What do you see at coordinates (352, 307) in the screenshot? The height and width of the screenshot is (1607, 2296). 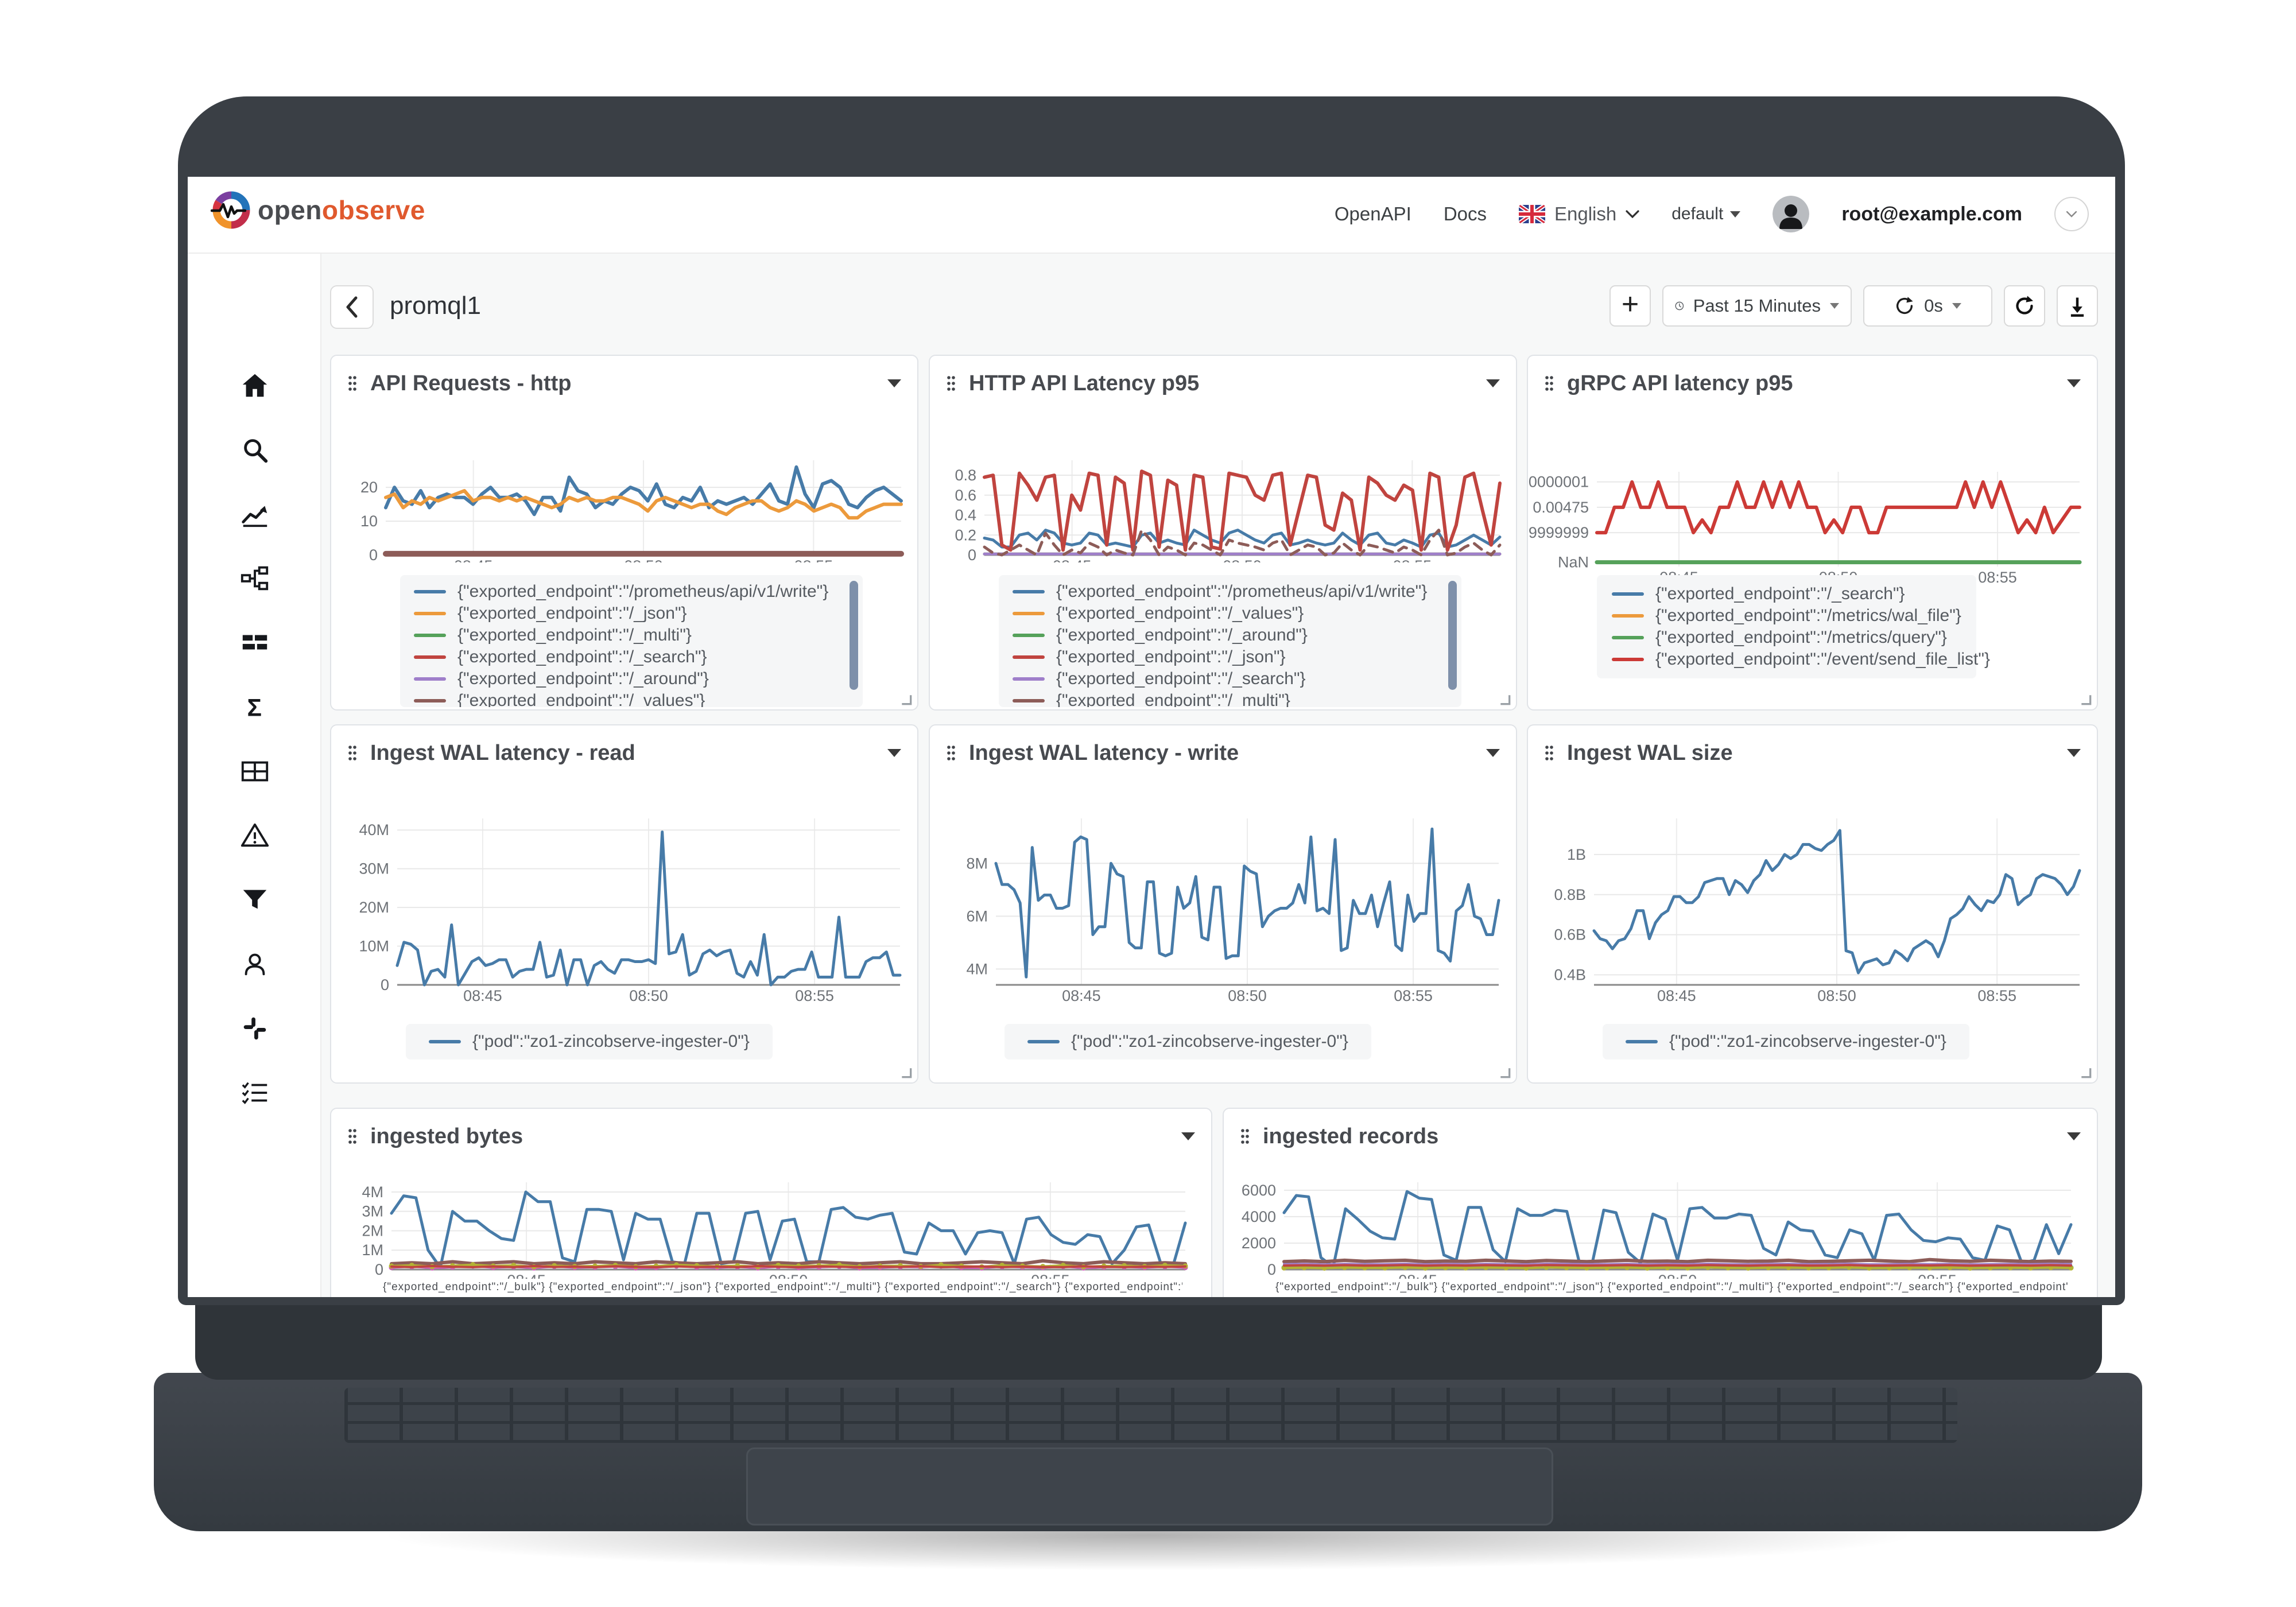 I see `back-button` at bounding box center [352, 307].